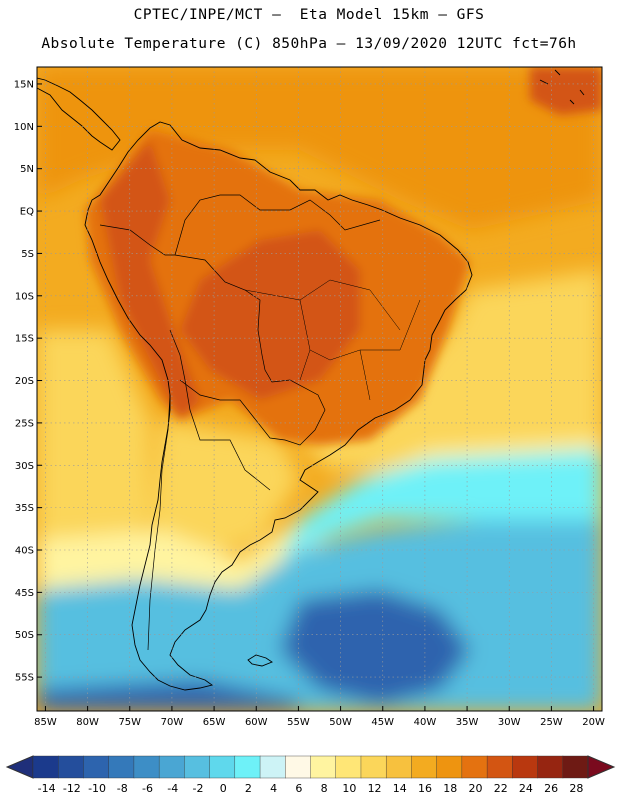 This screenshot has width=618, height=800. What do you see at coordinates (450, 788) in the screenshot?
I see `colorbar-label: 18` at bounding box center [450, 788].